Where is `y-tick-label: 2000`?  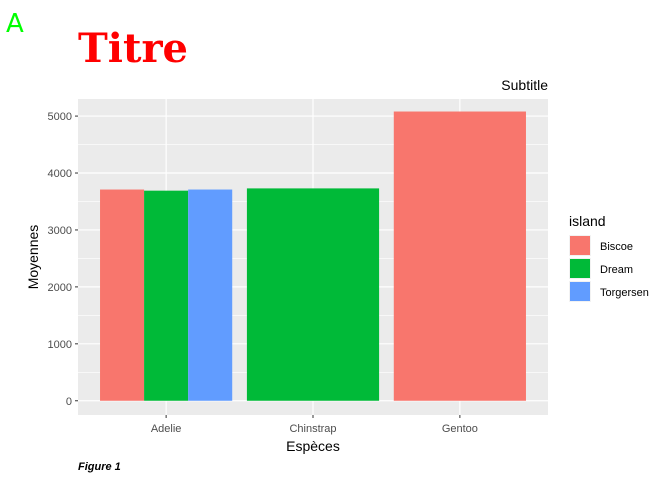 y-tick-label: 2000 is located at coordinates (60, 288).